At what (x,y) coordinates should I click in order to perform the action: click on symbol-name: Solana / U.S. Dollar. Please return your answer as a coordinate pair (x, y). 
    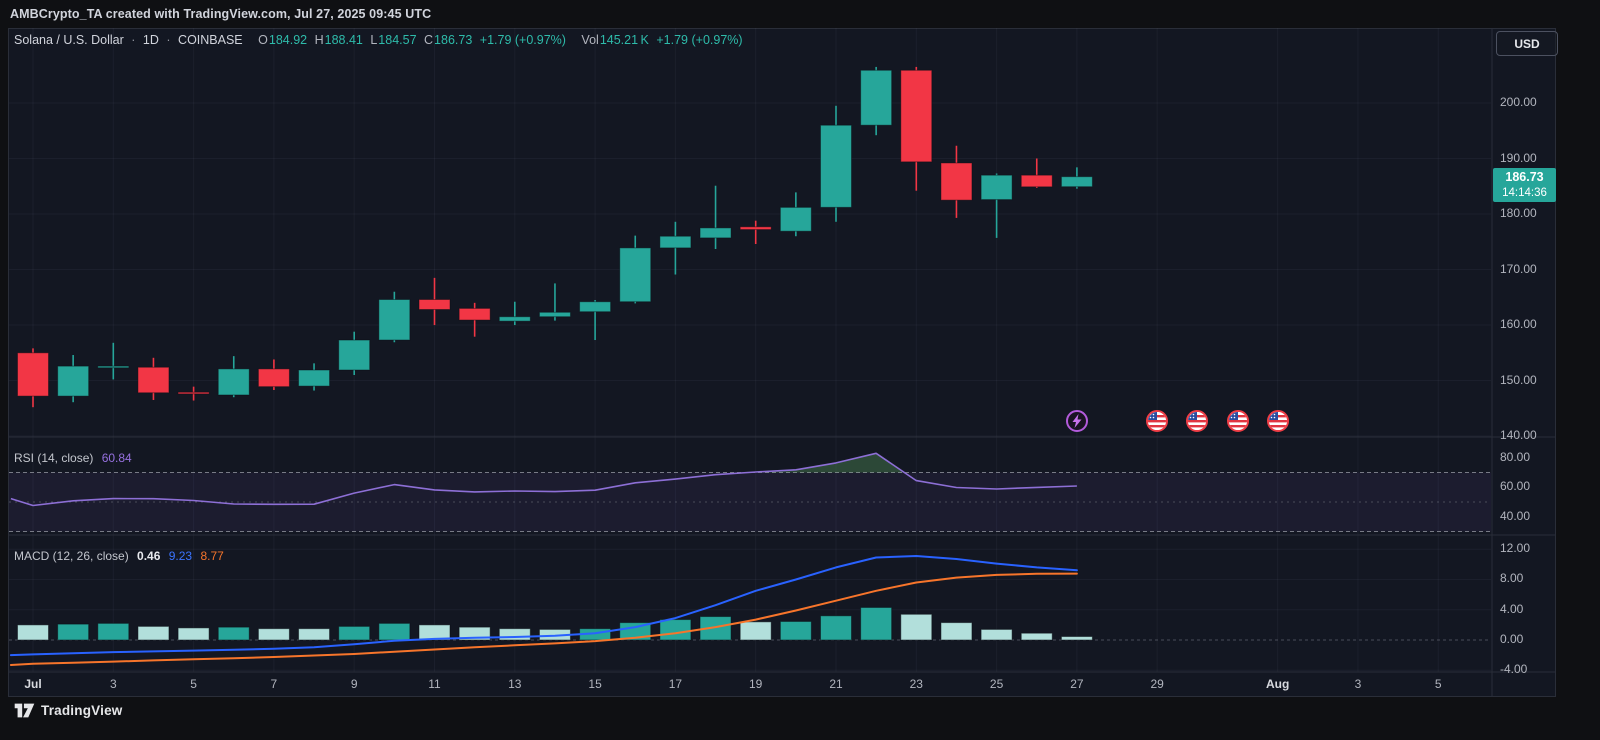
    Looking at the image, I should click on (69, 40).